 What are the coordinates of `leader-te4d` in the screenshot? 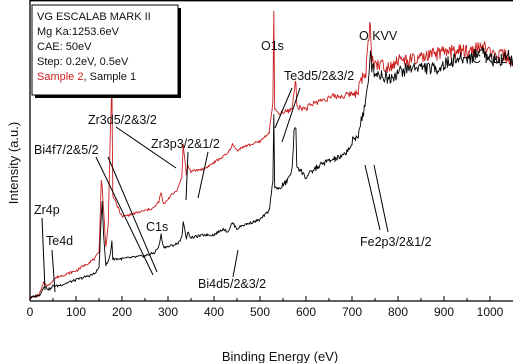 It's located at (53, 271).